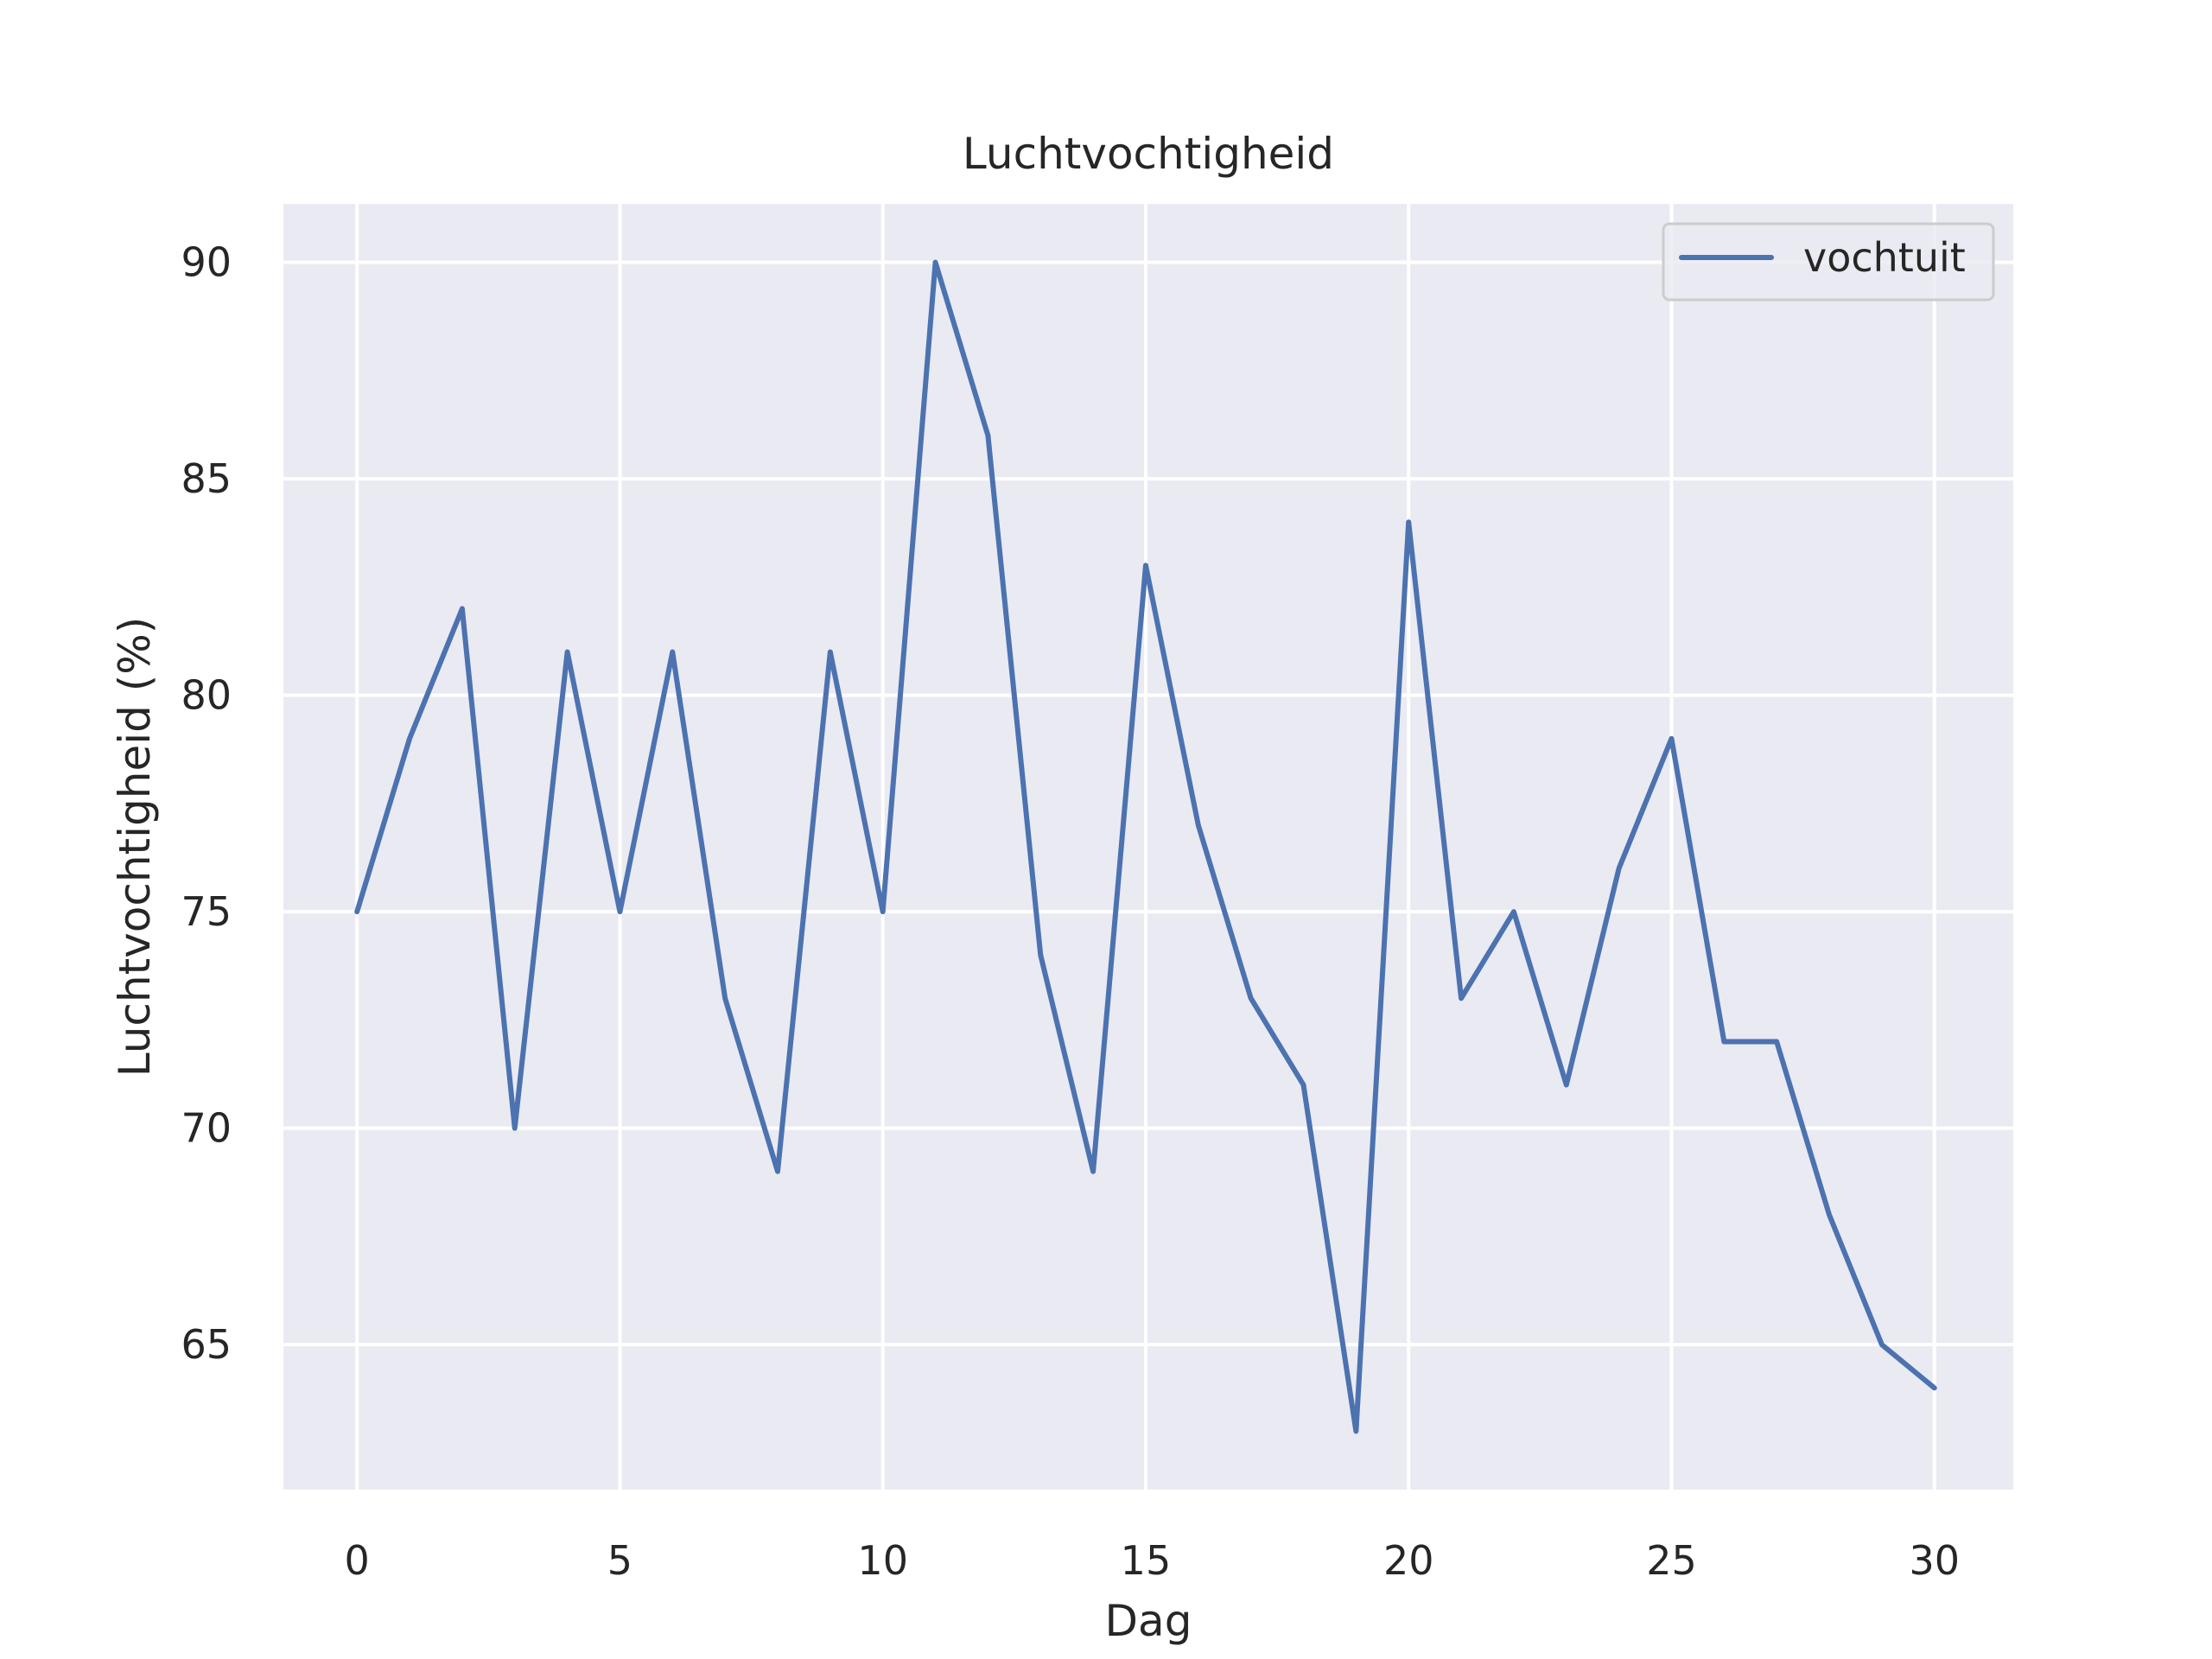 The image size is (2212, 1659). I want to click on x-tick-label: 30, so click(1935, 1560).